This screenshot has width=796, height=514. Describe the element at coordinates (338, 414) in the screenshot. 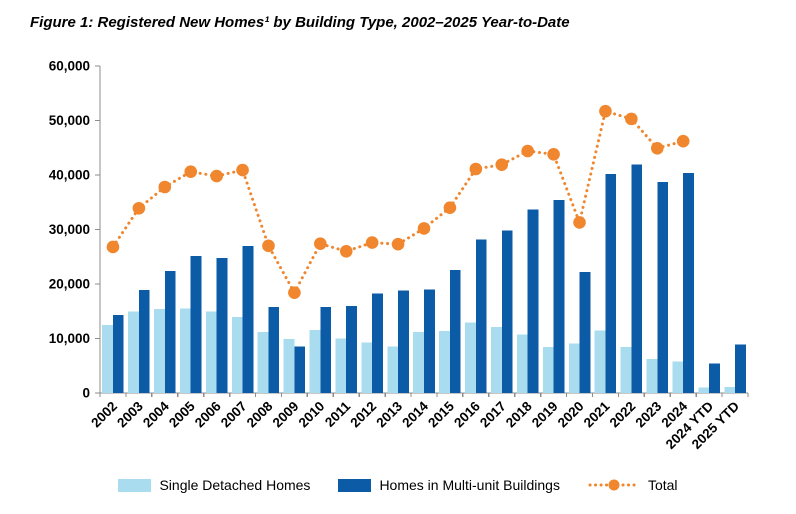

I see `x-axis-label: 2011` at that location.